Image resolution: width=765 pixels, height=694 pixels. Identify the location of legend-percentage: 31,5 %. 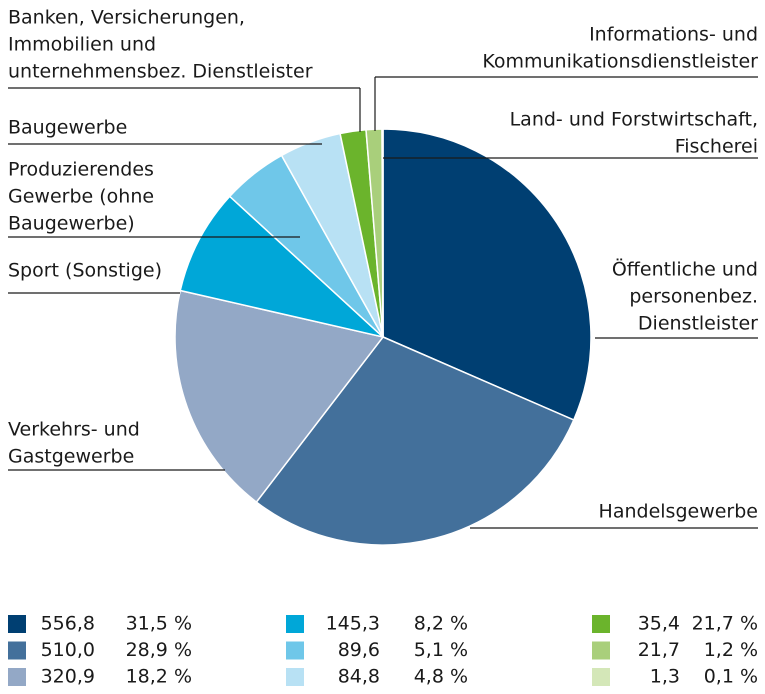
(159, 624).